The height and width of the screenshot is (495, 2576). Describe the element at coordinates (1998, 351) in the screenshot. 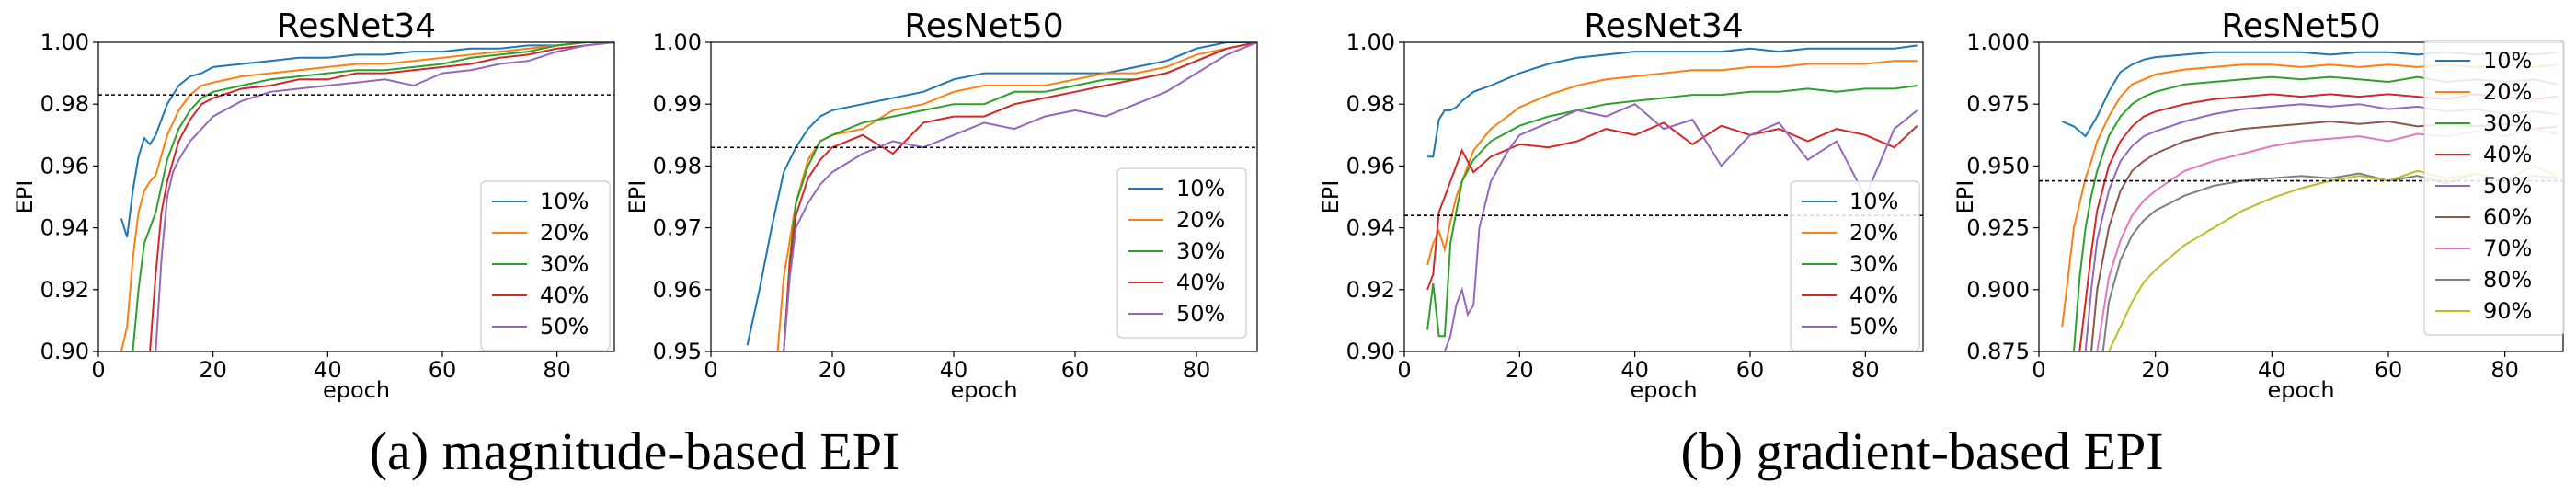

I see `y-tick-label: 0.875` at that location.